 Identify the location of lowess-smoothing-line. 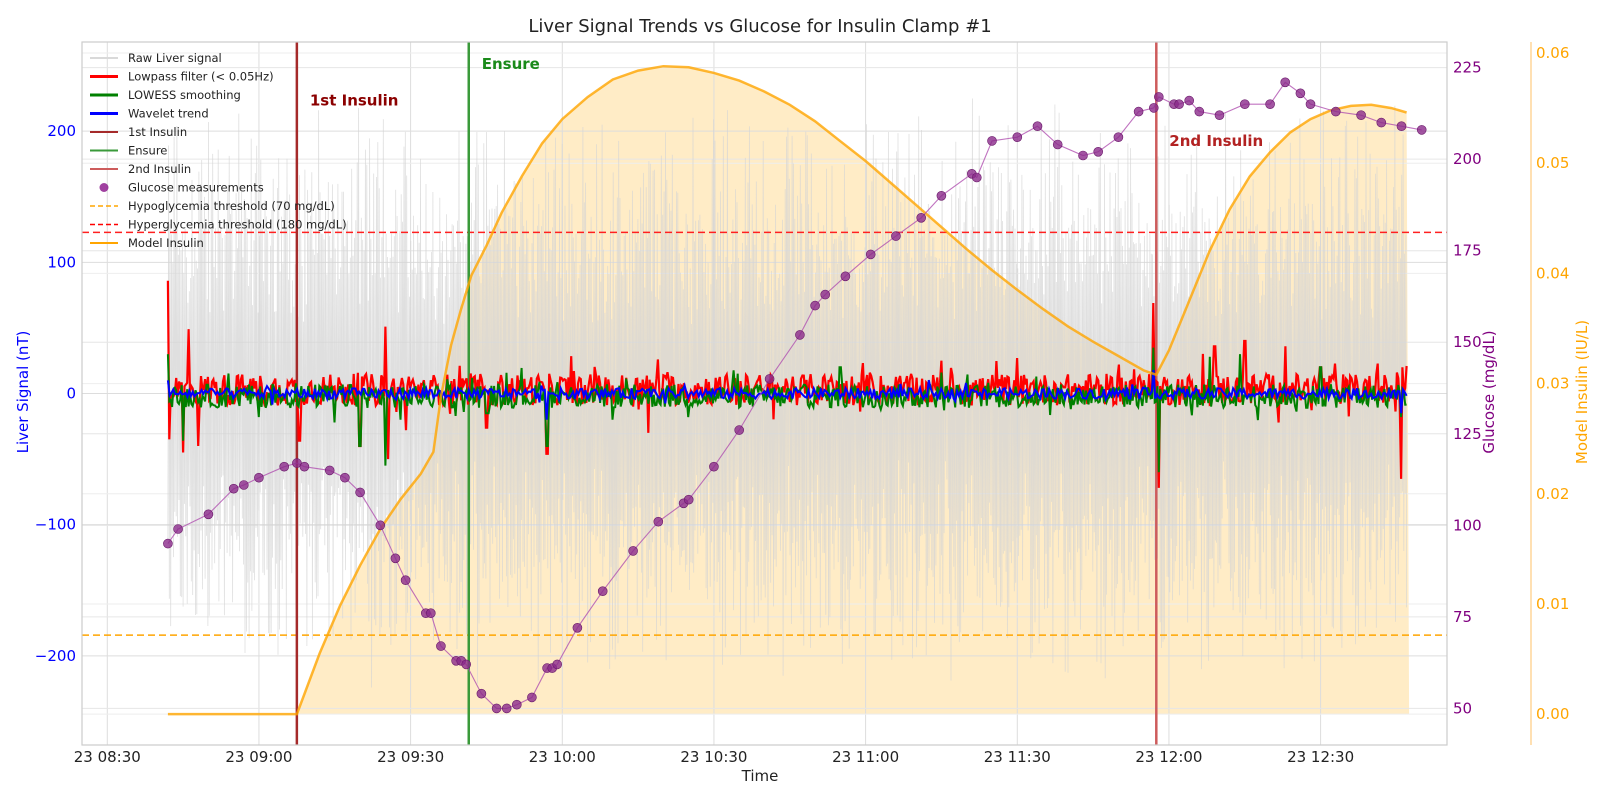
(786, 410).